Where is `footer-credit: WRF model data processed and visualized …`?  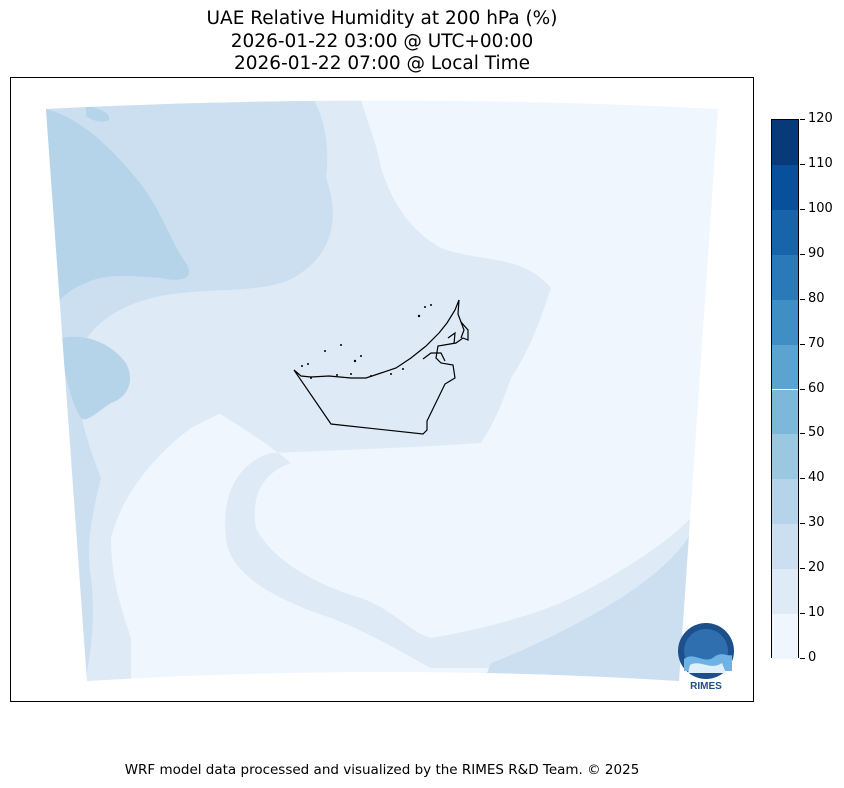
footer-credit: WRF model data processed and visualized … is located at coordinates (382, 770).